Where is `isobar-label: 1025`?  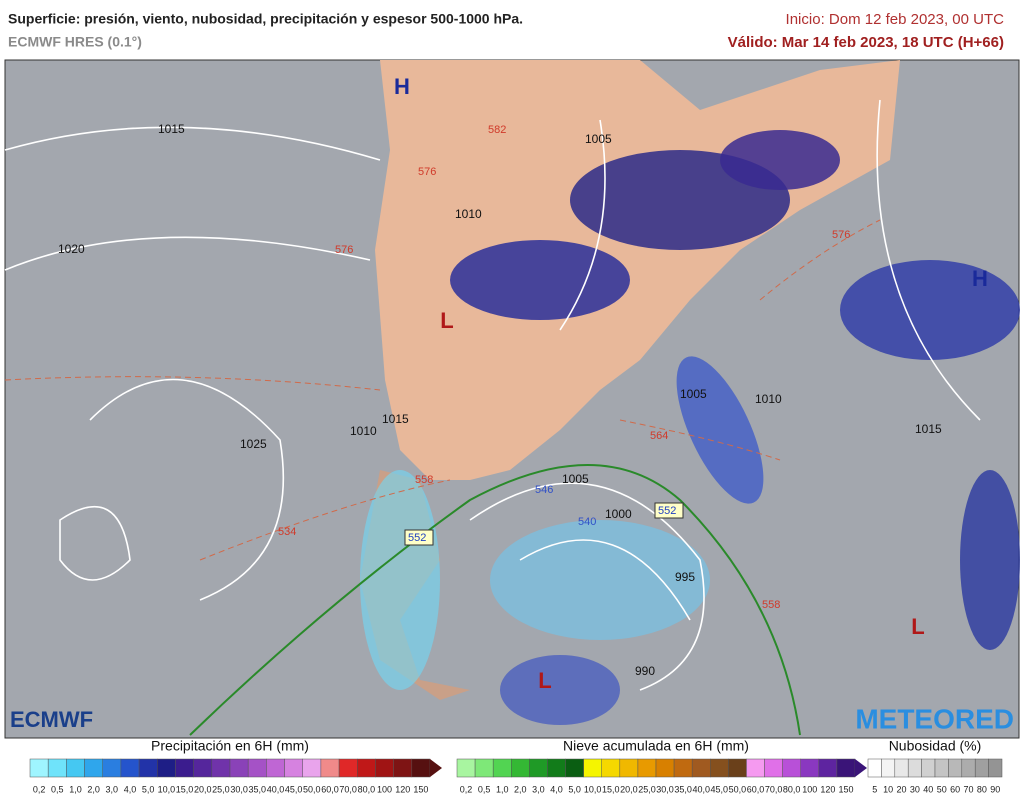
isobar-label: 1025 is located at coordinates (253, 444).